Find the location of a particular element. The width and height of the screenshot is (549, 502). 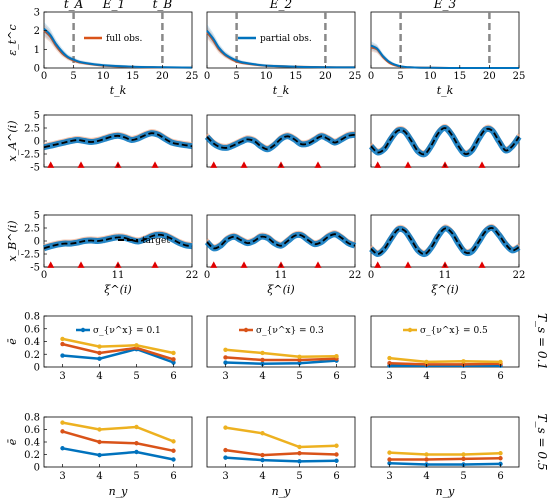

y-tick-label: 1 is located at coordinates (37, 50).